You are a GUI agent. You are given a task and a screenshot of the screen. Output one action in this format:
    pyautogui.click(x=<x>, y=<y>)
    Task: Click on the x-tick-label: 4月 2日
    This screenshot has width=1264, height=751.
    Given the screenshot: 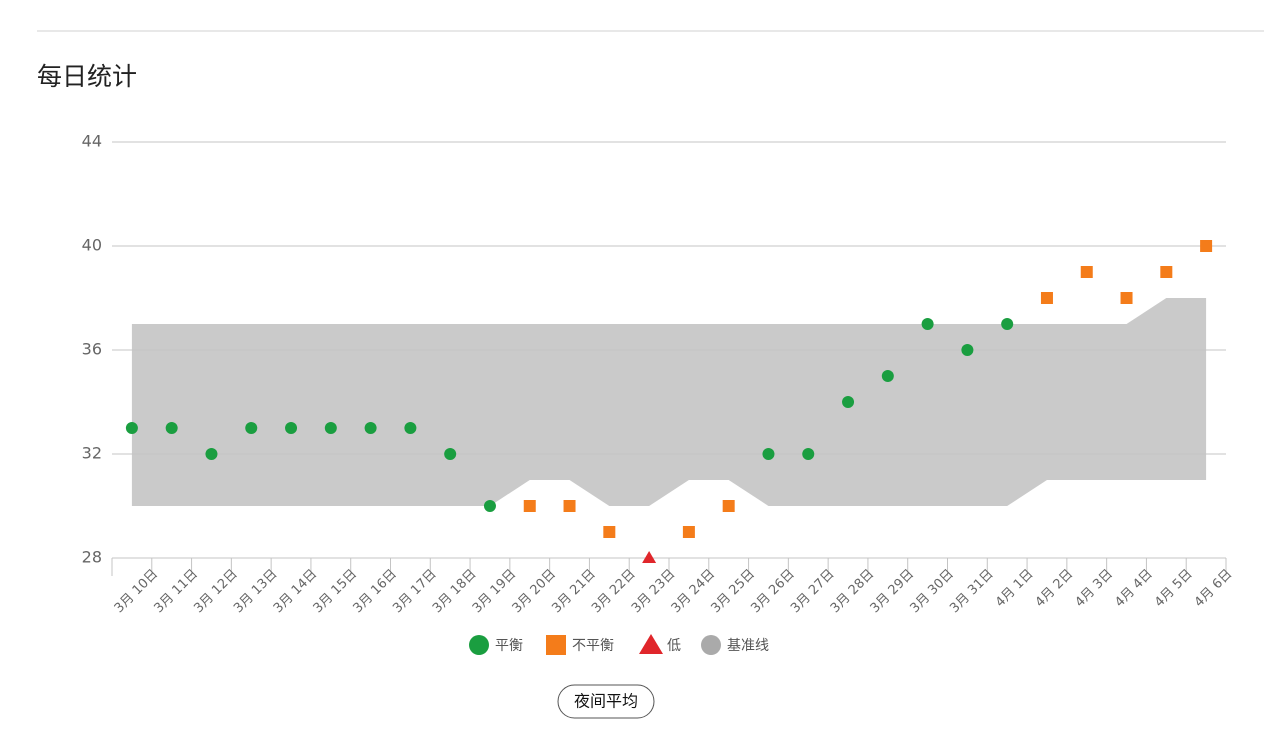 What is the action you would take?
    pyautogui.click(x=1055, y=589)
    